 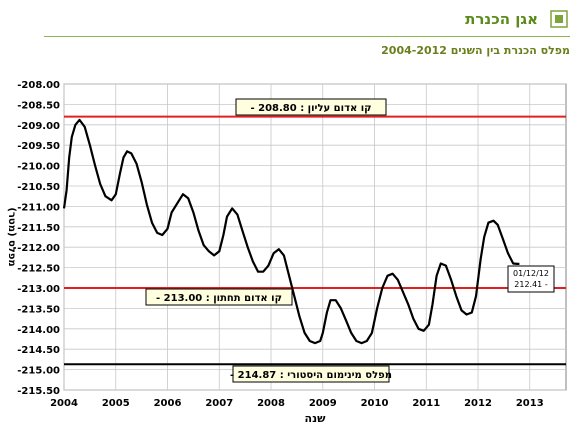 What do you see at coordinates (38, 126) in the screenshot?
I see `y-tick-label: -209.00` at bounding box center [38, 126].